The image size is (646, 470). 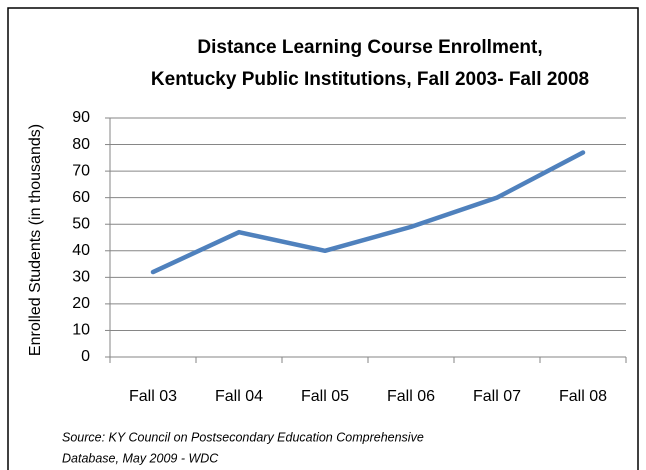 What do you see at coordinates (369, 47) in the screenshot?
I see `chart-title: Distance Learning Course Enrollment,` at bounding box center [369, 47].